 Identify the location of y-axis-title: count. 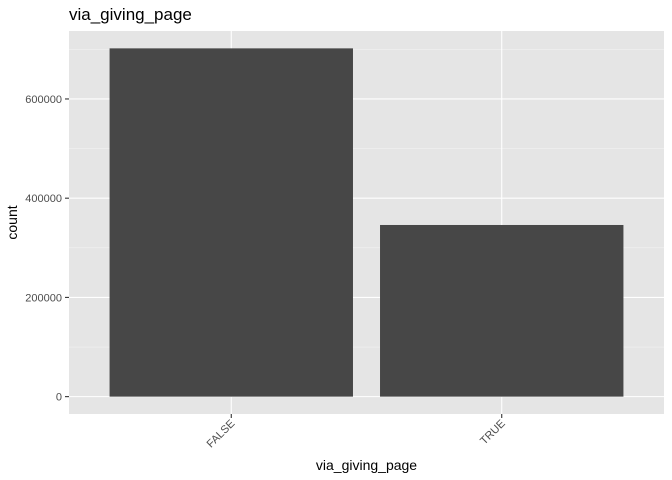
(12, 222).